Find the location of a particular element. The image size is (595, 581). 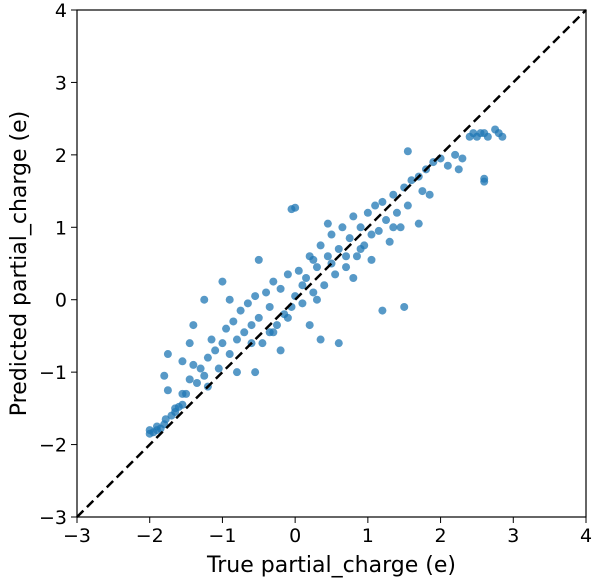

x-tick-label: −3 is located at coordinates (77, 536).